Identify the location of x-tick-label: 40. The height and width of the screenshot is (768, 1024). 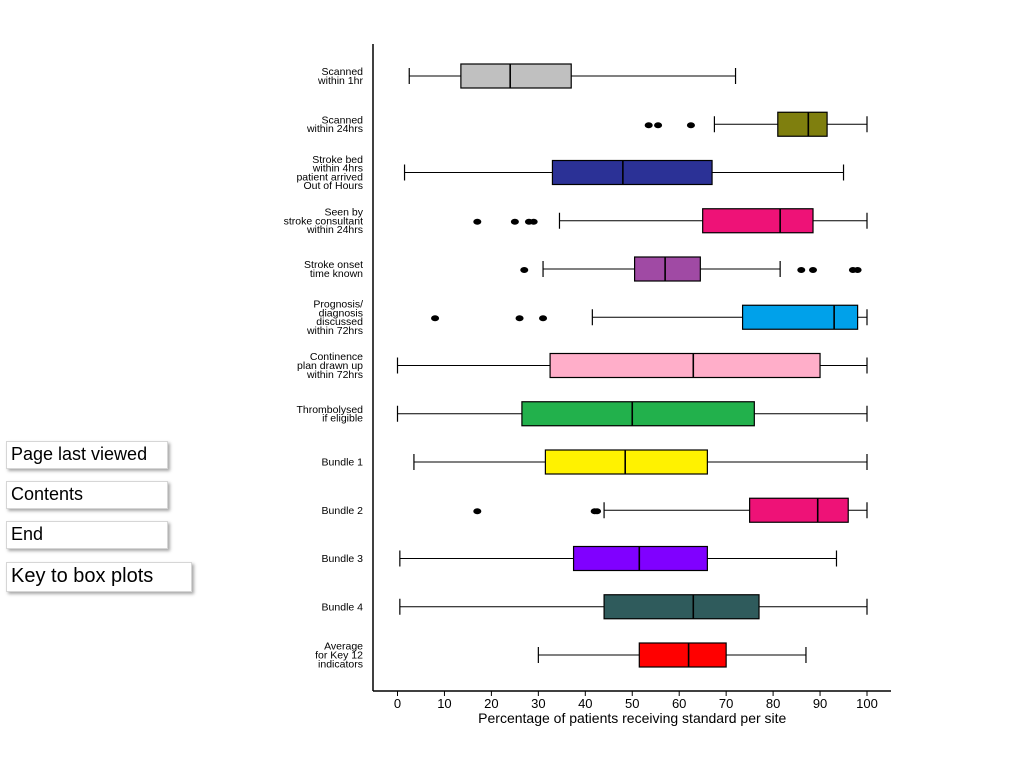
(585, 703).